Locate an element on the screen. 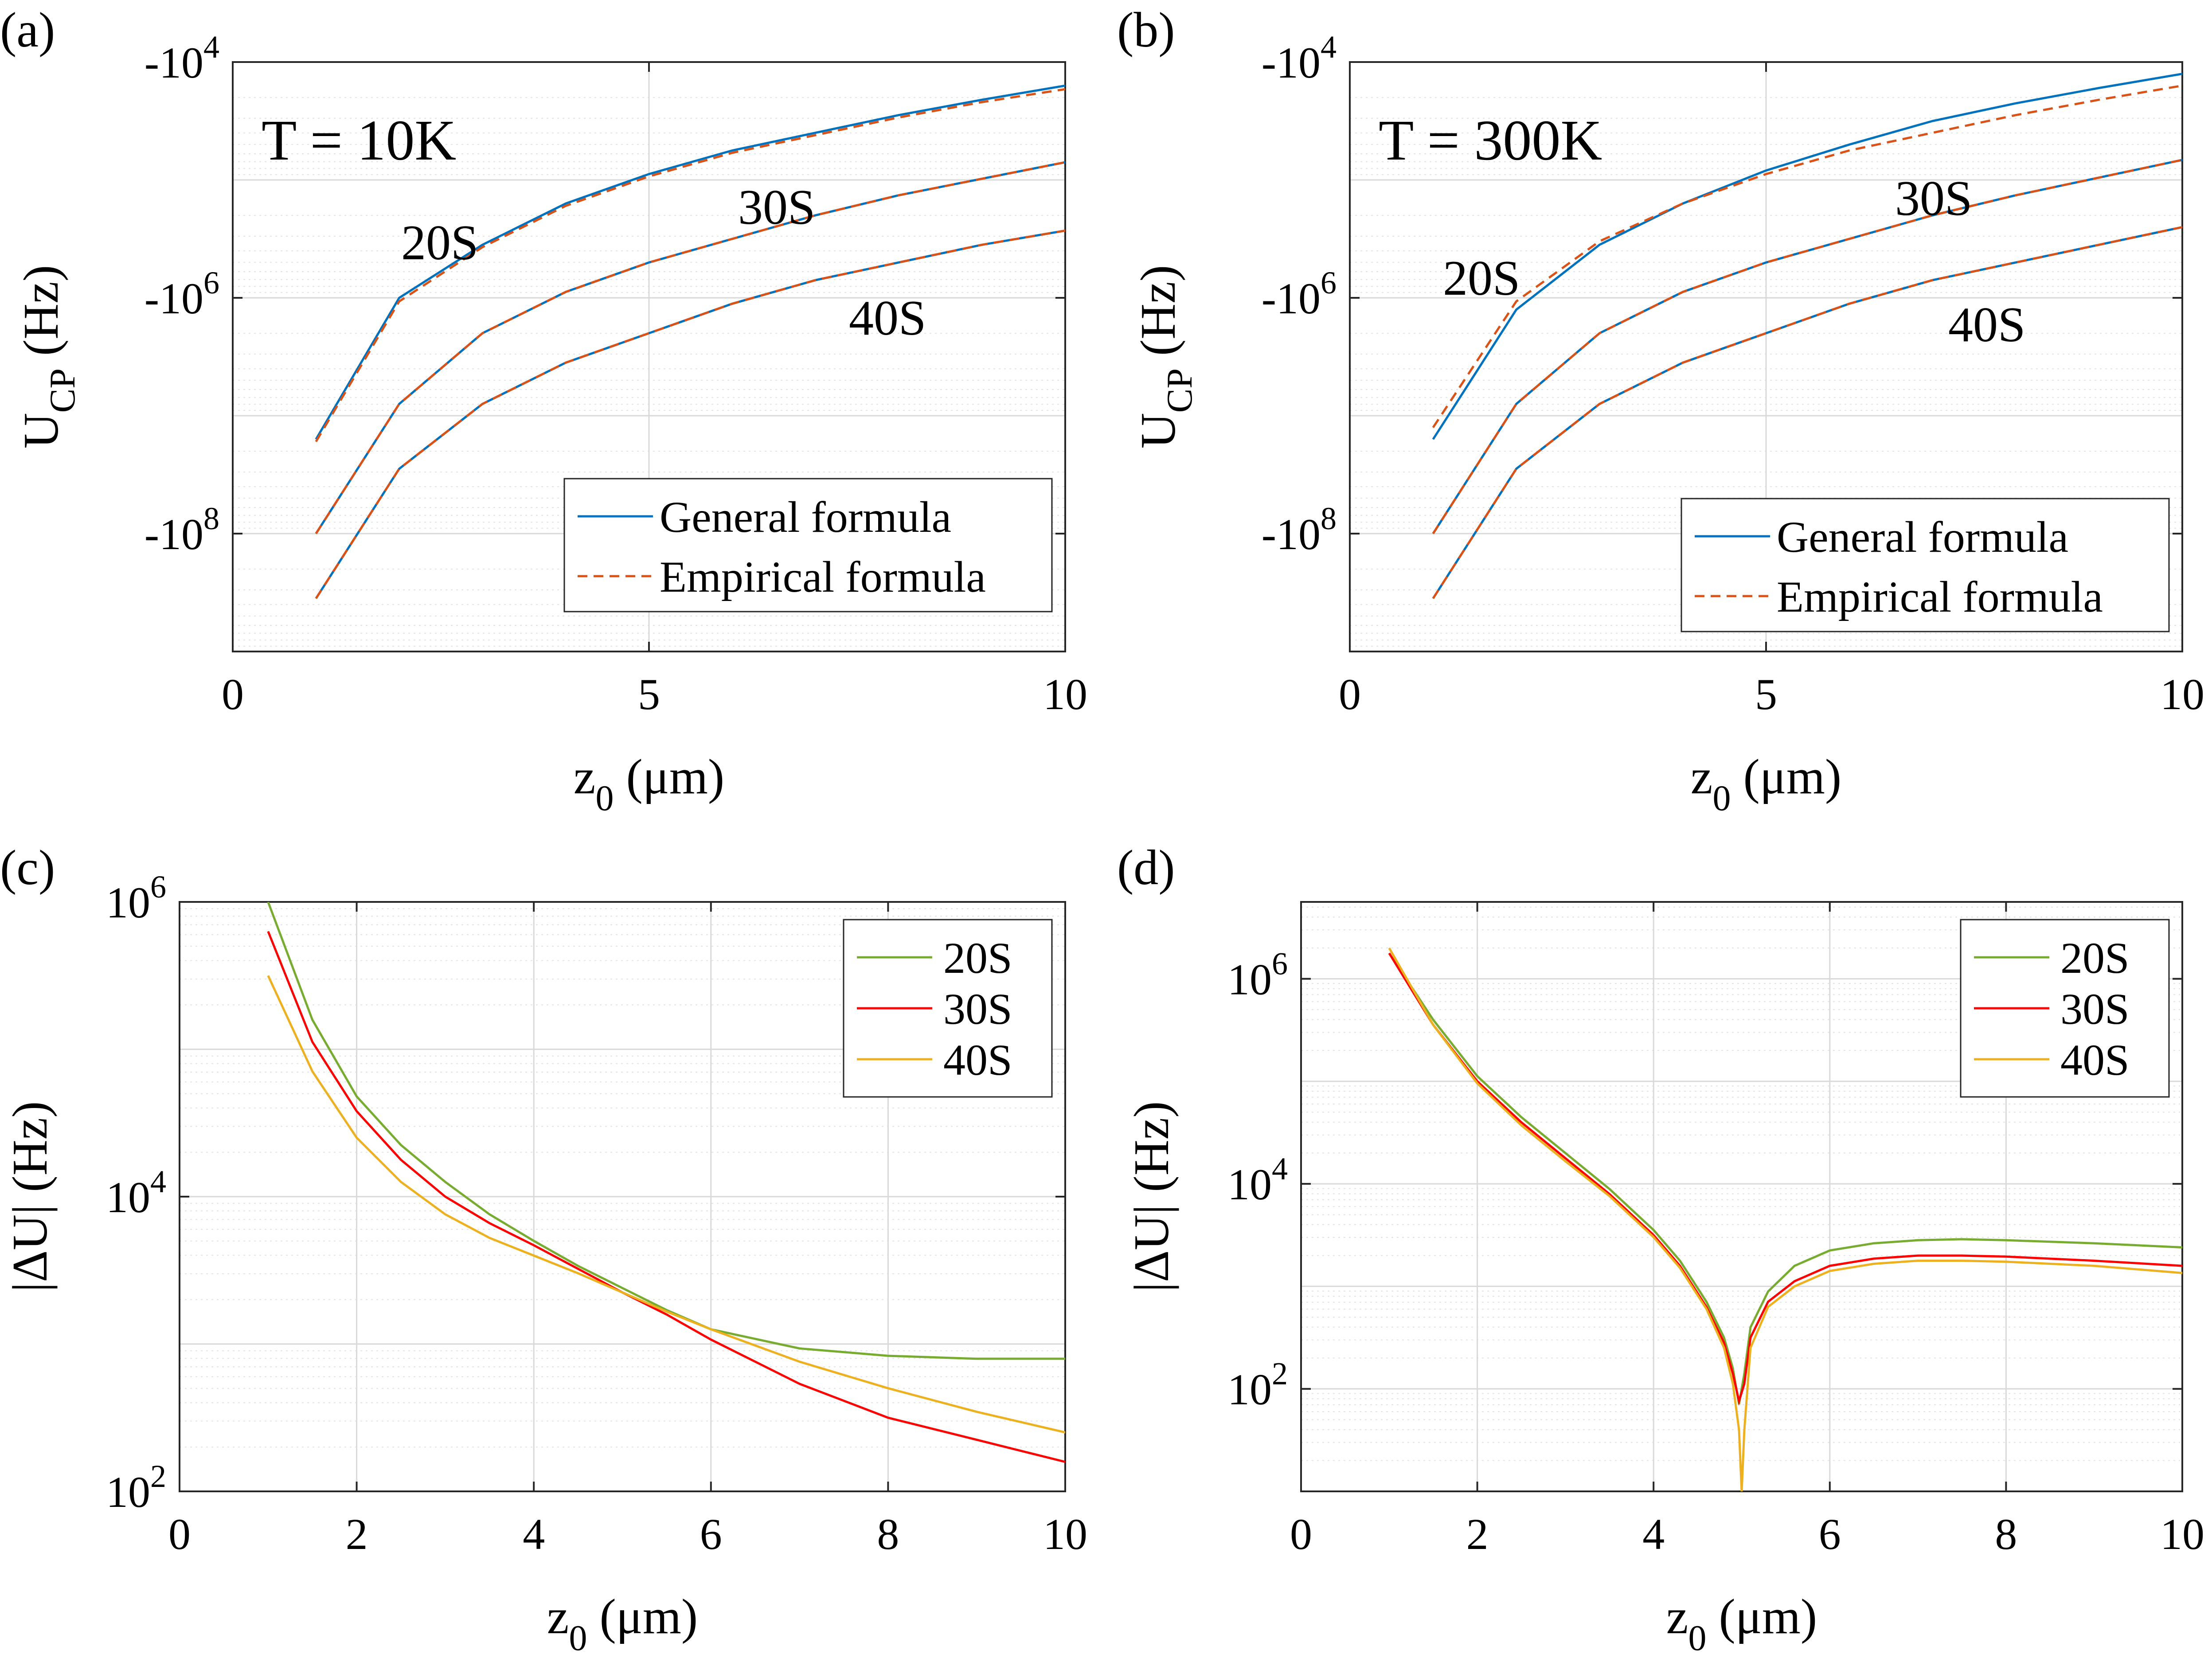  series-line-empirical-20S is located at coordinates (690, 265).